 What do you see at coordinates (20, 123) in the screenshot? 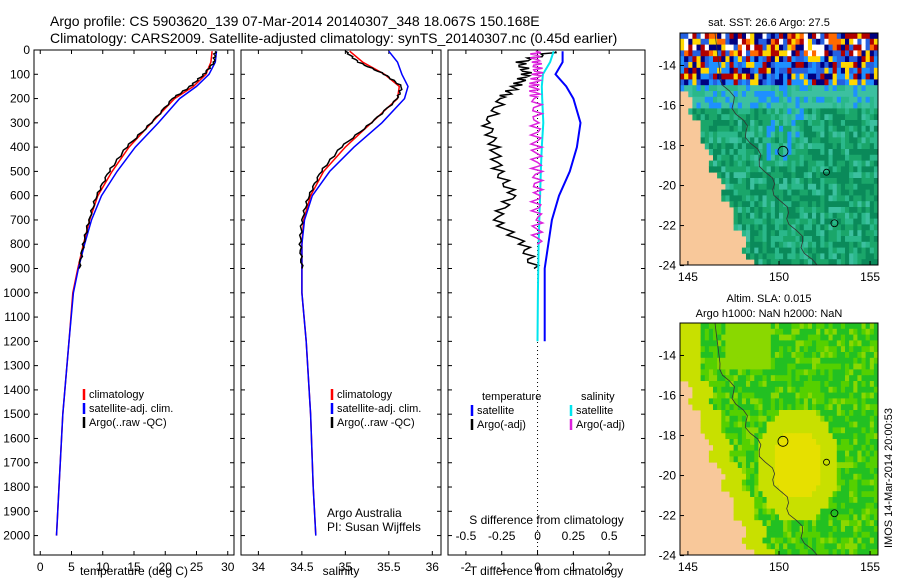
I see `y-tick-label: 300` at bounding box center [20, 123].